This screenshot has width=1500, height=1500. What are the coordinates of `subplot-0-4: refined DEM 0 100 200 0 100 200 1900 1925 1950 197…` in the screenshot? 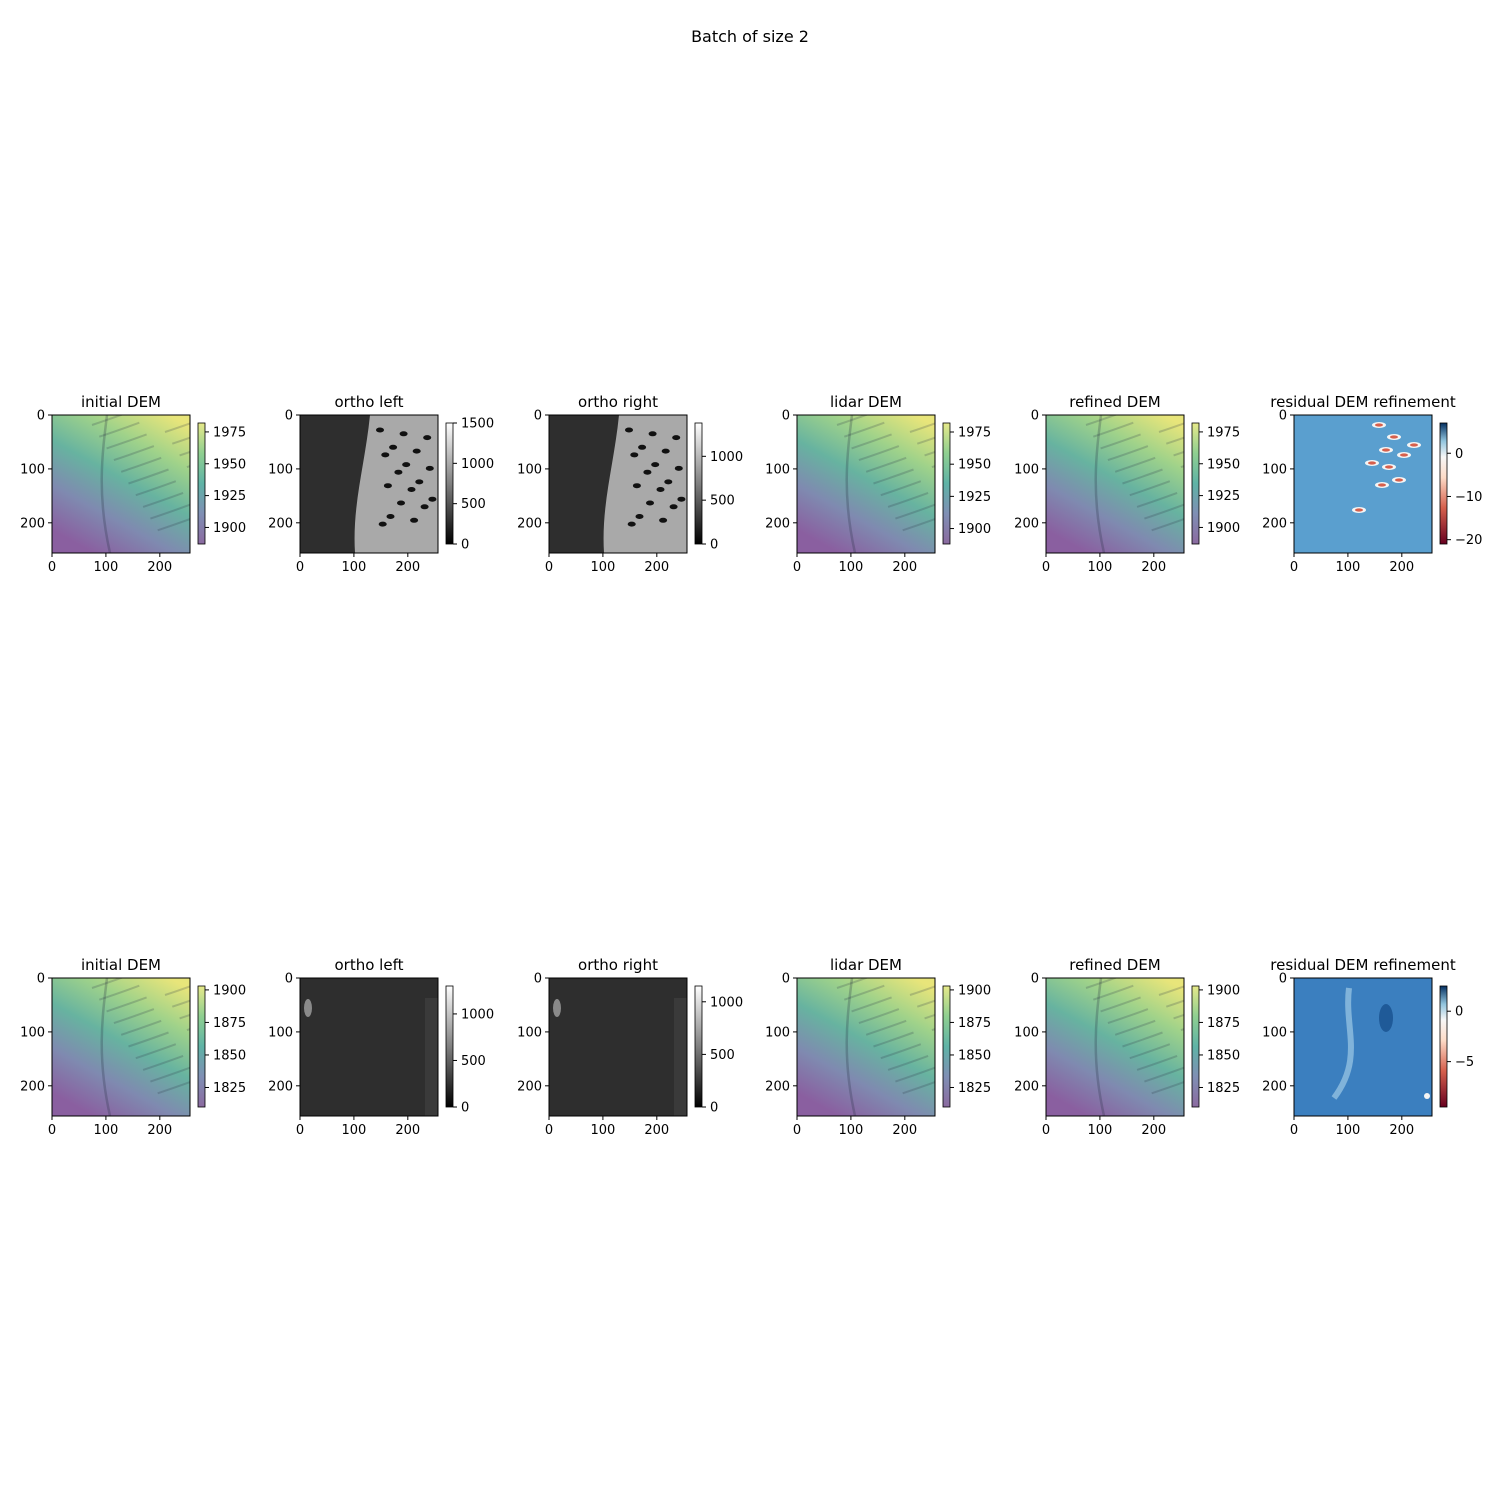 It's located at (1127, 484).